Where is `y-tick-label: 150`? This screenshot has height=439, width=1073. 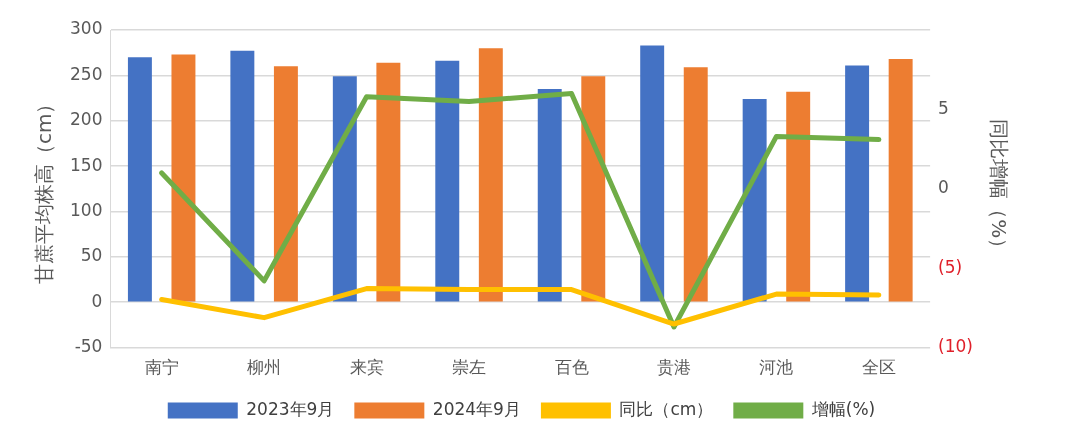
y-tick-label: 150 is located at coordinates (86, 164).